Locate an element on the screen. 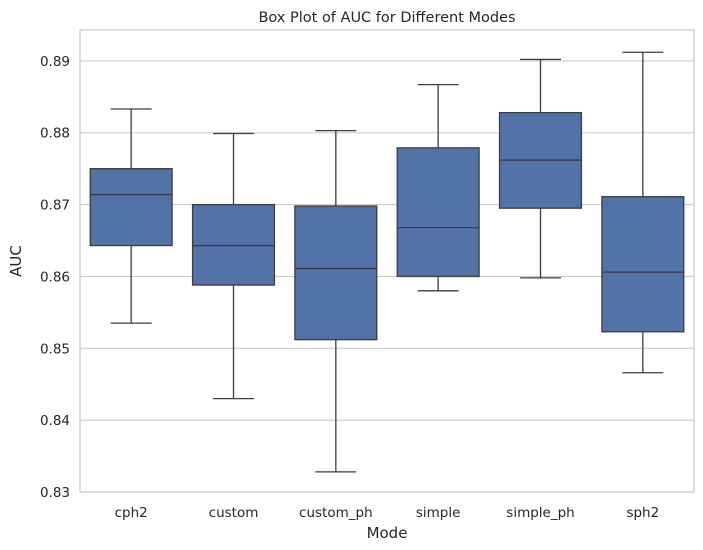 The image size is (703, 550). x-tick-label: sph2 is located at coordinates (642, 513).